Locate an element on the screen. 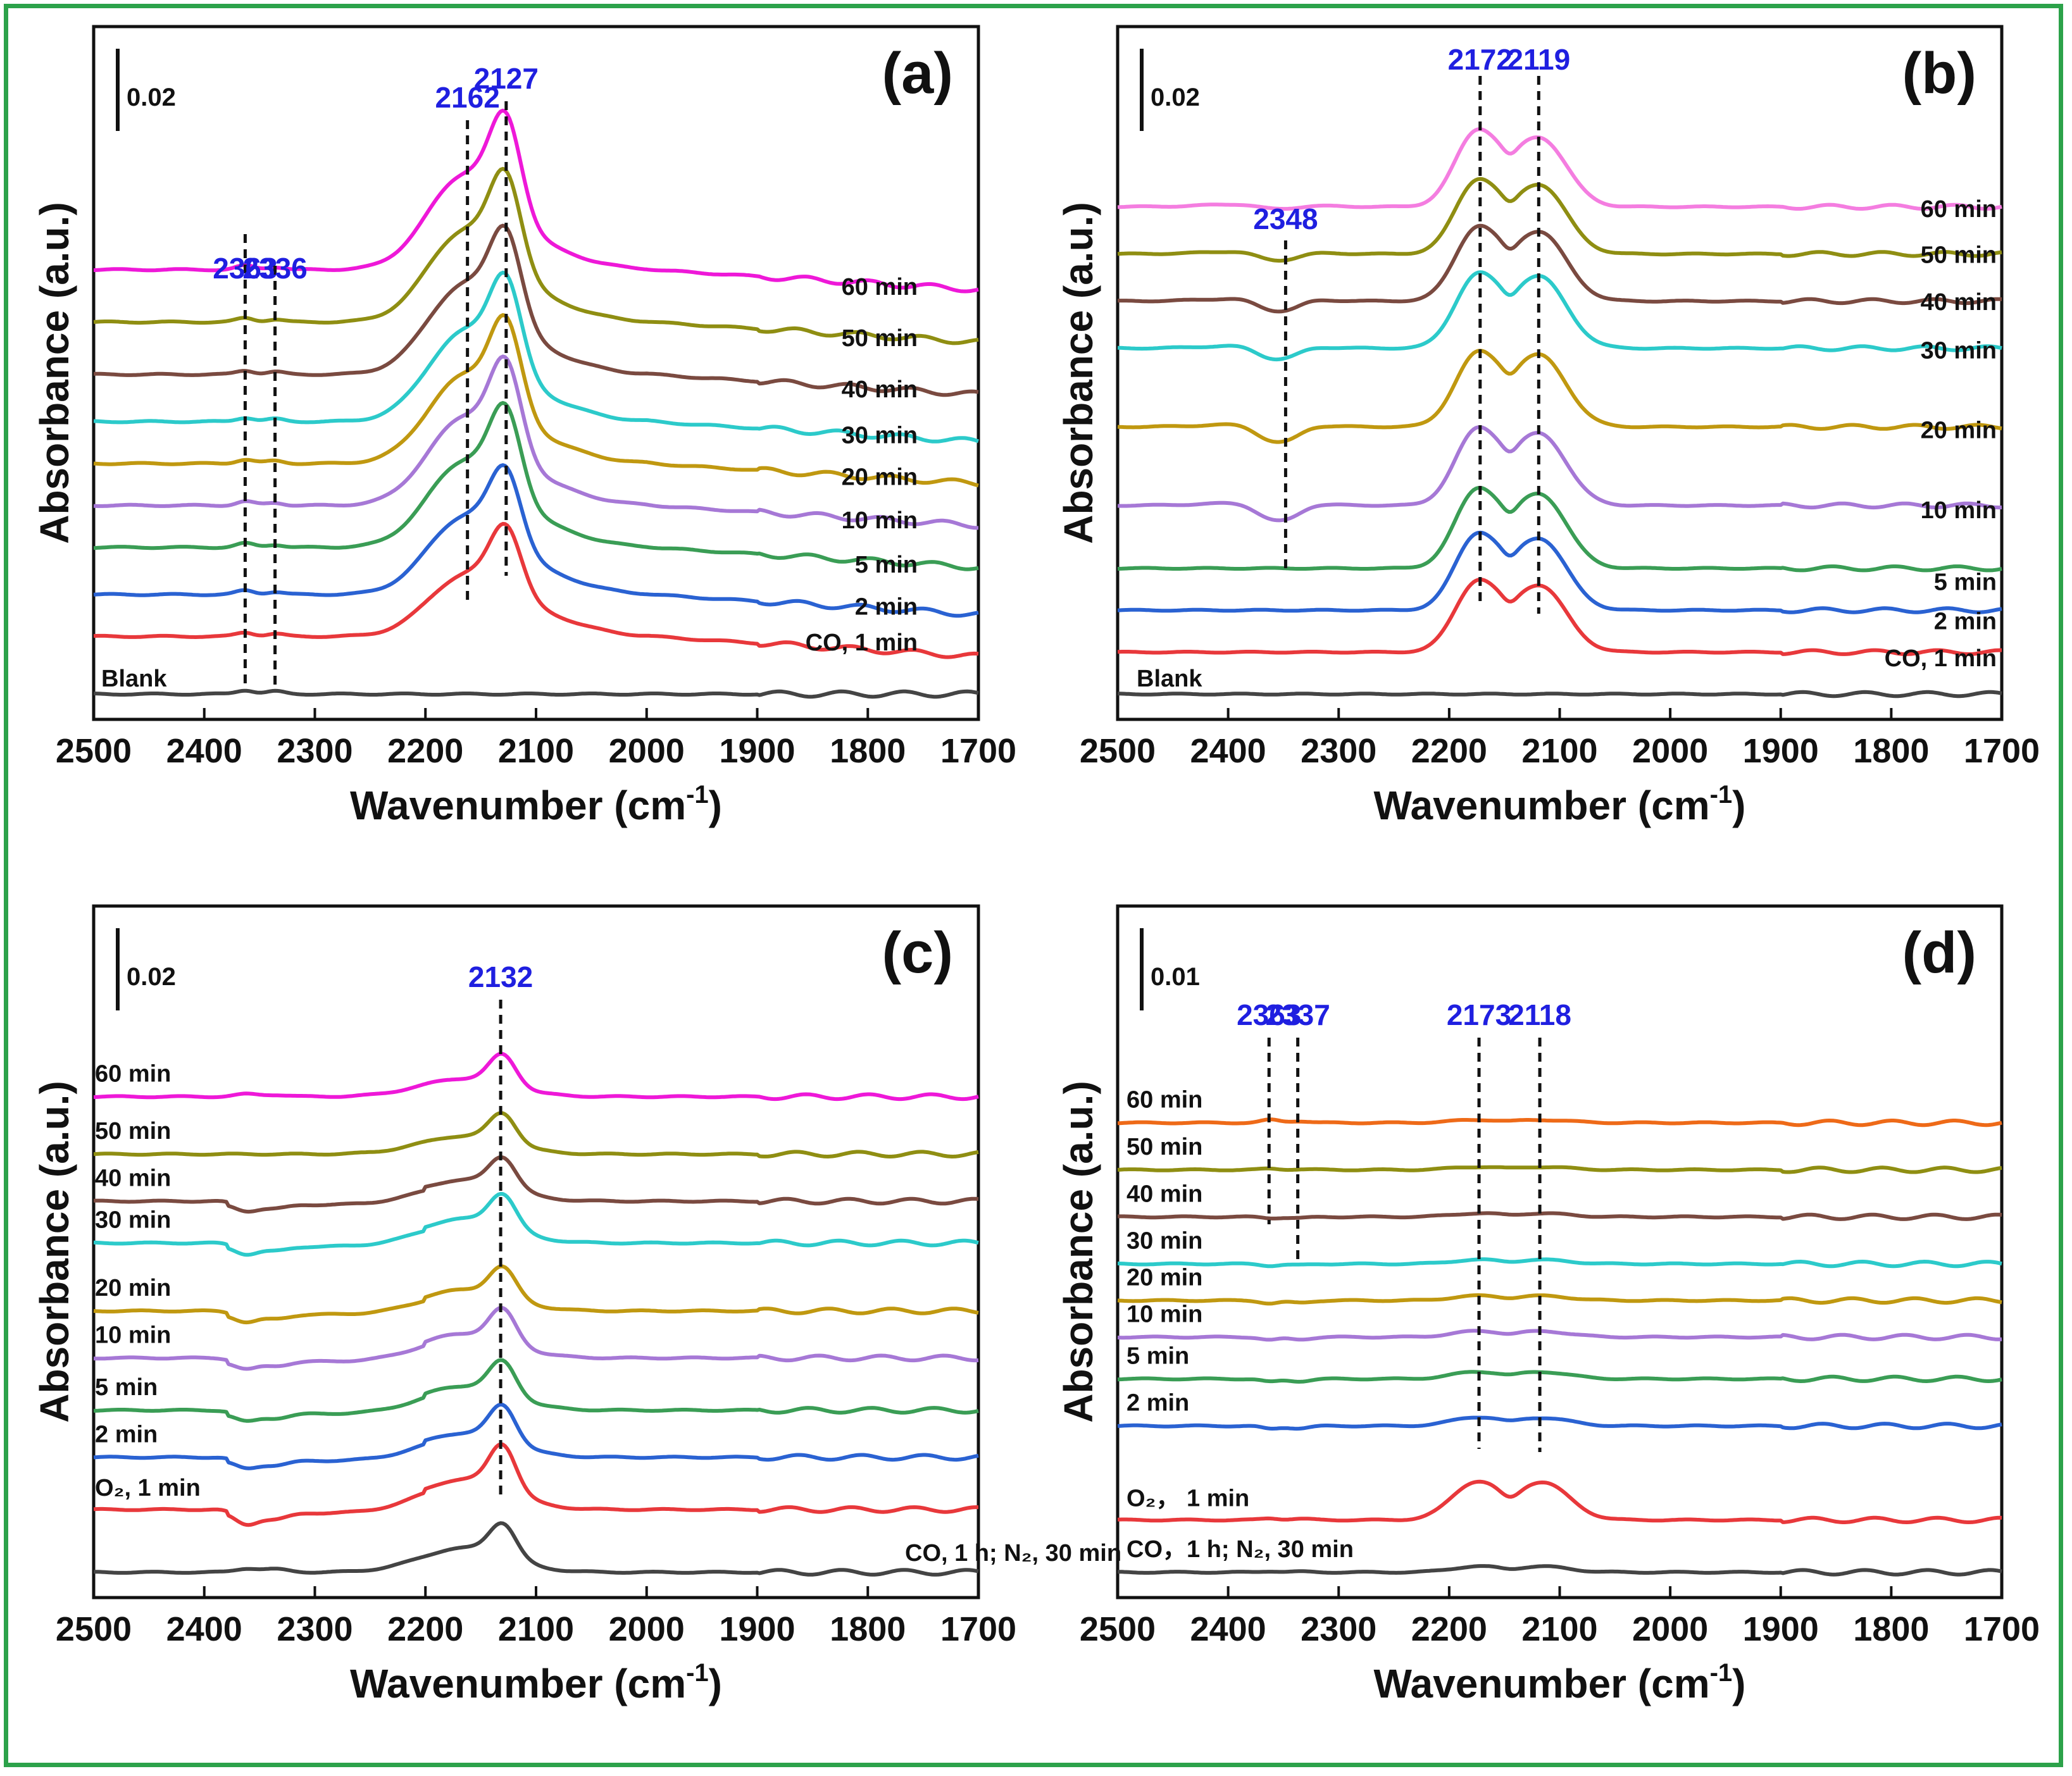 This screenshot has height=1776, width=2072. trace-label-1: O₂， 1 min is located at coordinates (1187, 1499).